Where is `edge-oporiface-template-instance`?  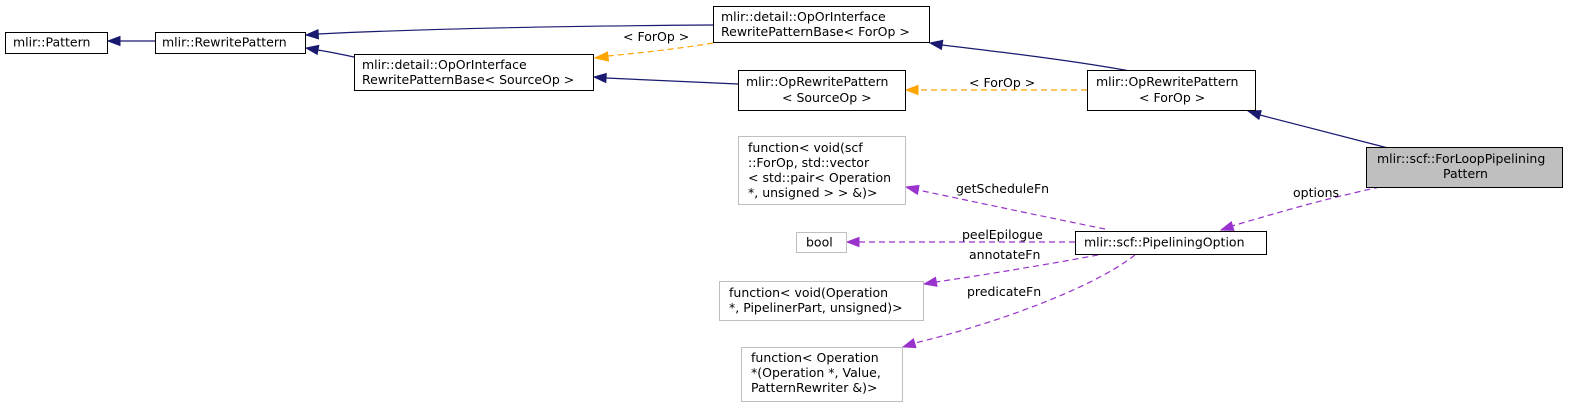
edge-oporiface-template-instance is located at coordinates (653, 52).